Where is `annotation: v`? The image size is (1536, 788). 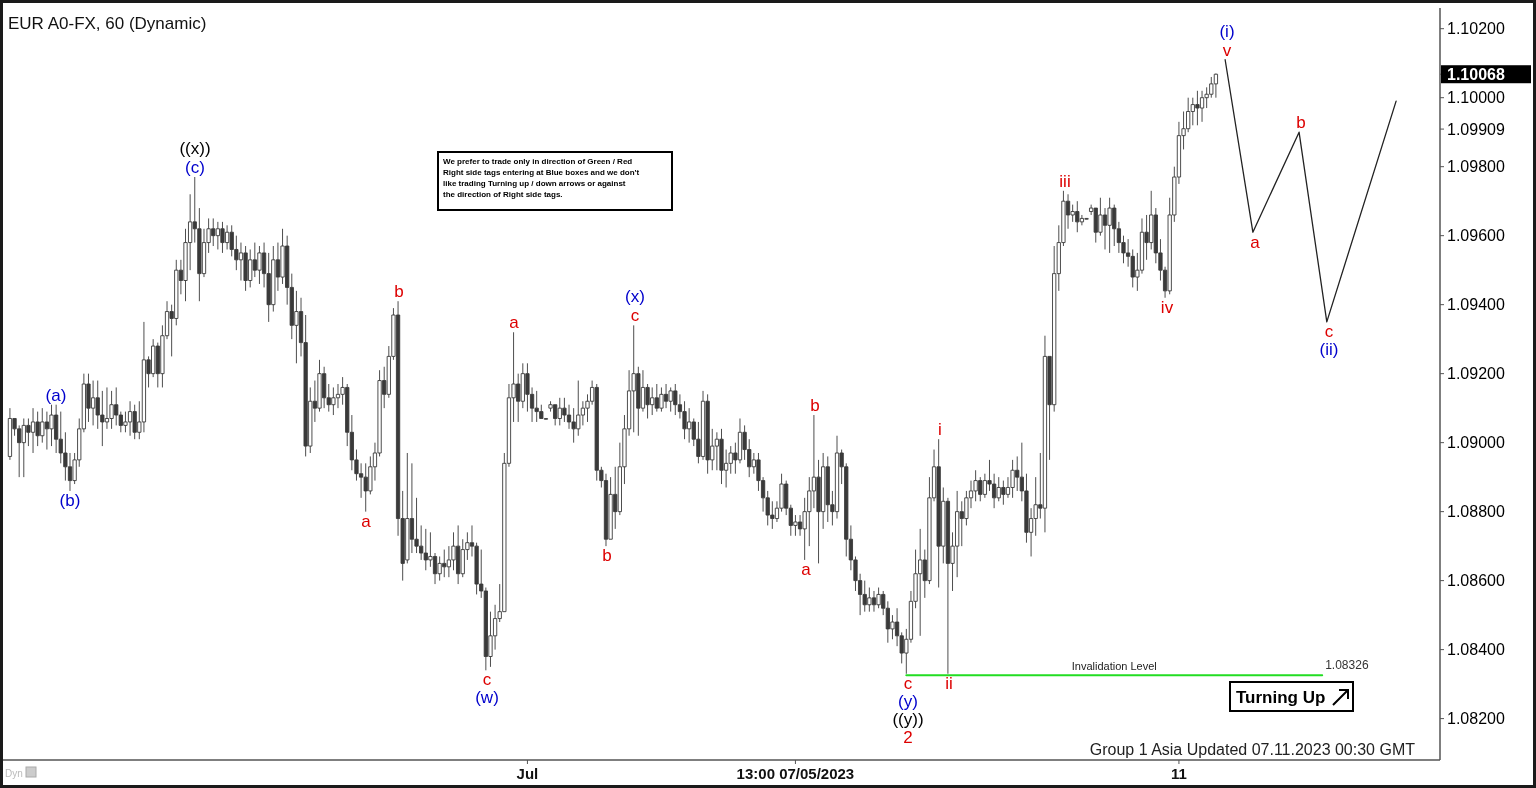
annotation: v is located at coordinates (1227, 50).